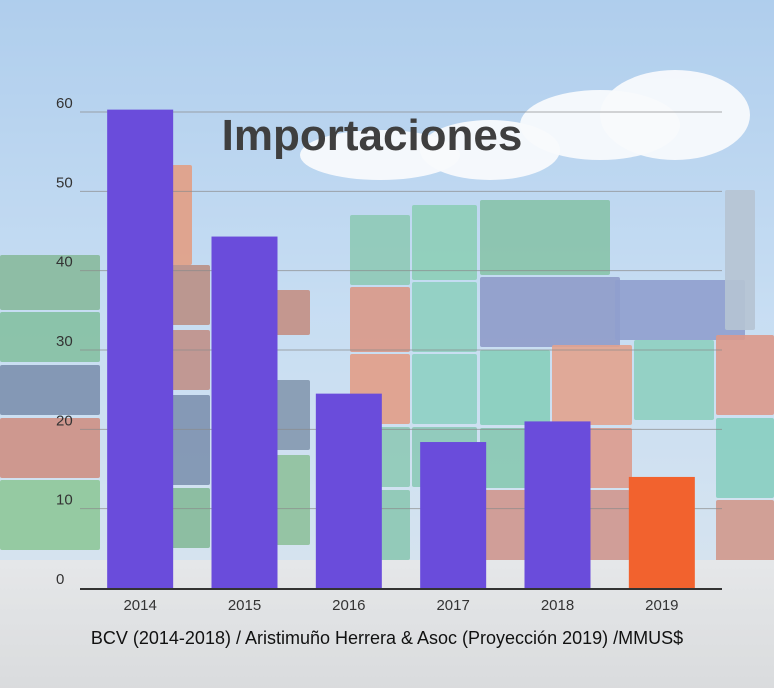 The image size is (774, 688). I want to click on x-tick-label: 2019, so click(661, 605).